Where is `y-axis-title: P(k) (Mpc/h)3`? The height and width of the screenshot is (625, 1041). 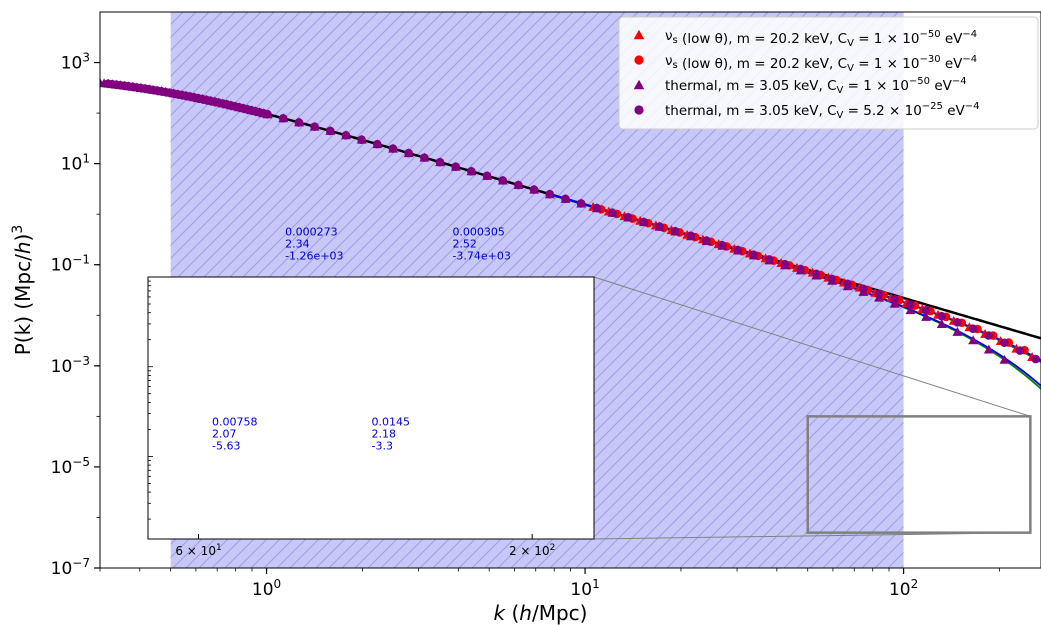 y-axis-title: P(k) (Mpc/h)3 is located at coordinates (22, 290).